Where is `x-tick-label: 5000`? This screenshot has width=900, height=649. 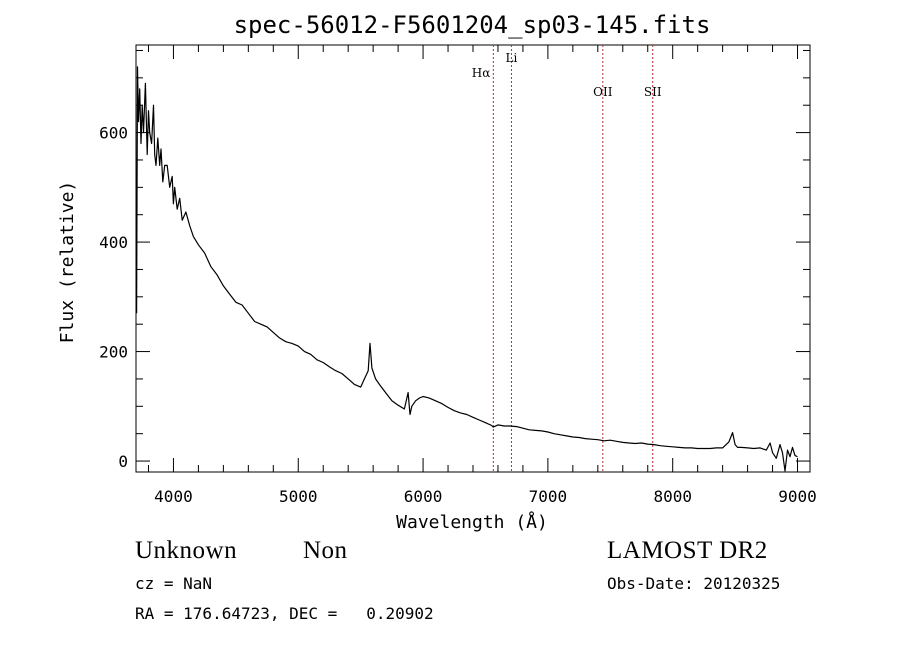 x-tick-label: 5000 is located at coordinates (298, 496).